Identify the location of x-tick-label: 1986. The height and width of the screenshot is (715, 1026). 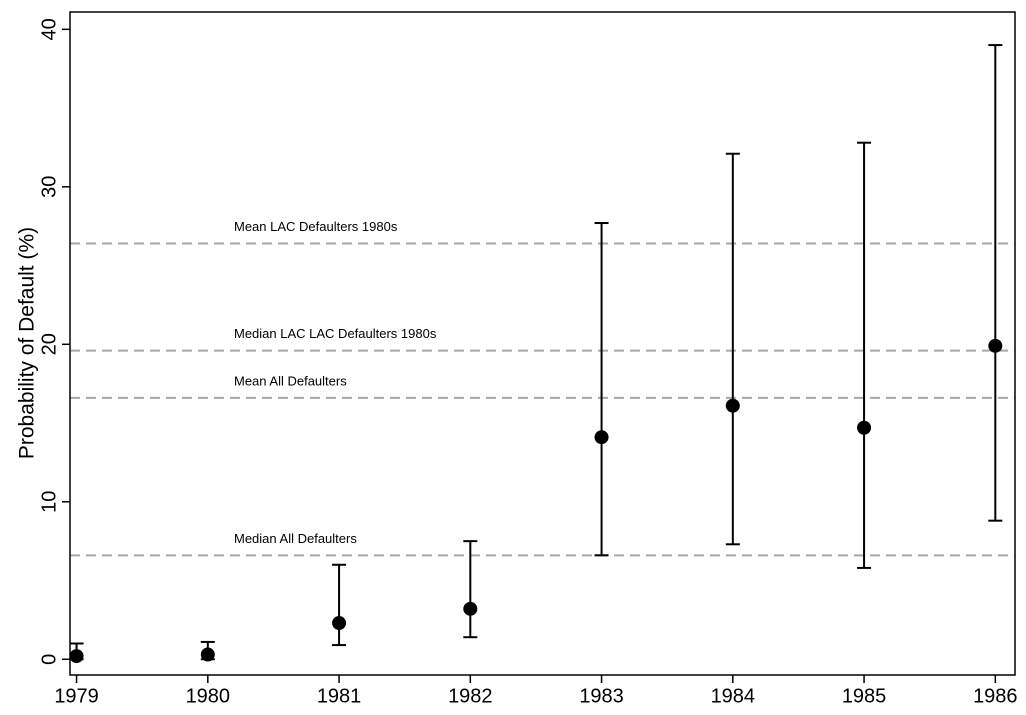
(995, 696).